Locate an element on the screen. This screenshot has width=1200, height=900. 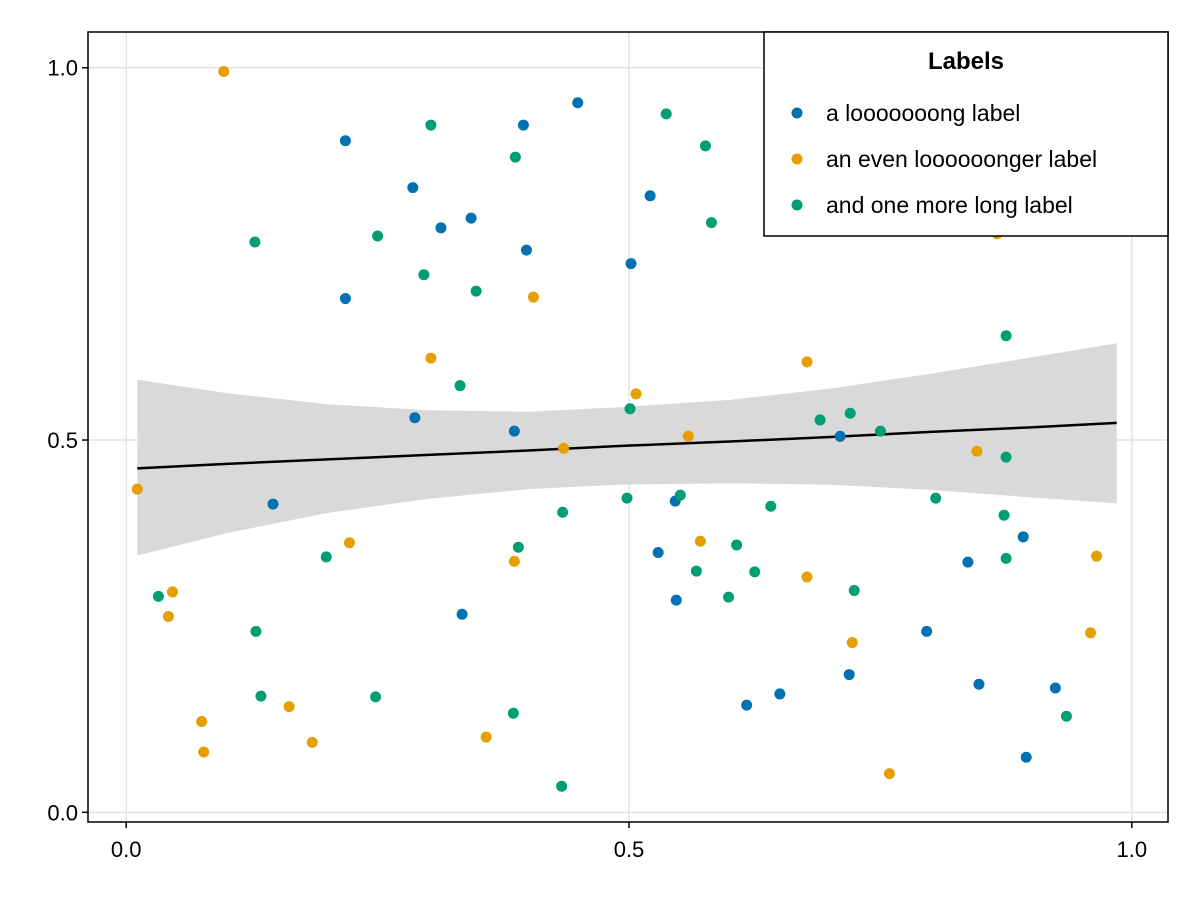
y-tick-label: 1.0 is located at coordinates (62, 68).